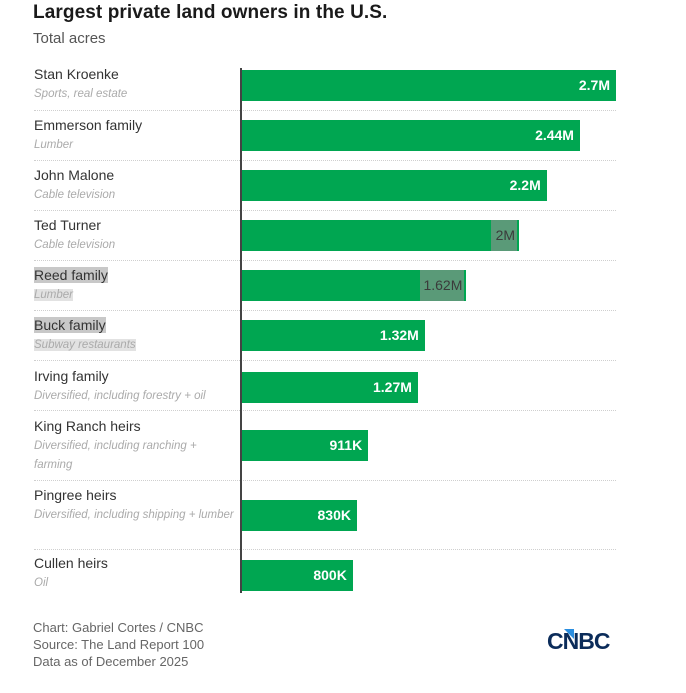 This screenshot has height=693, width=686. Describe the element at coordinates (69, 38) in the screenshot. I see `chart-subtitle: Total acres` at that location.